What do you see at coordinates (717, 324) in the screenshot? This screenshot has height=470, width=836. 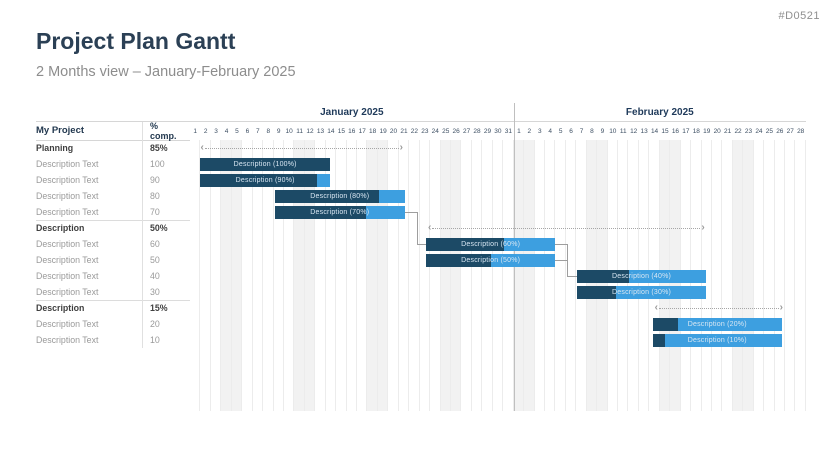 I see `gantt-bar: Description (20%)` at bounding box center [717, 324].